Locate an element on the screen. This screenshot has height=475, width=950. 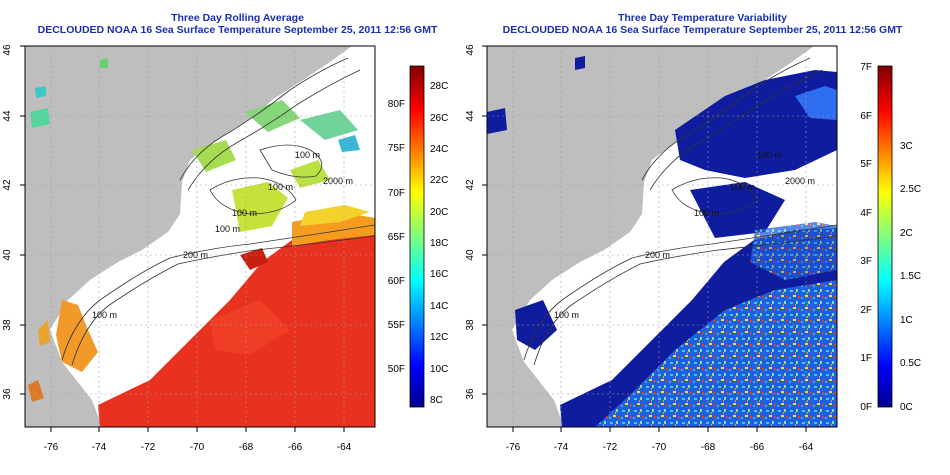
colorbar-left-label: 55F is located at coordinates (396, 325).